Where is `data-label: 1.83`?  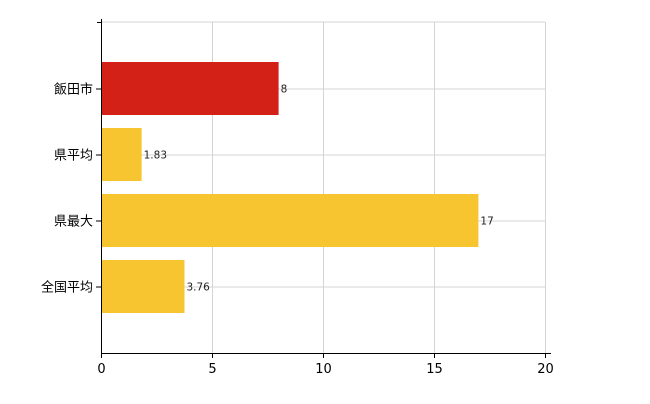 data-label: 1.83 is located at coordinates (155, 156).